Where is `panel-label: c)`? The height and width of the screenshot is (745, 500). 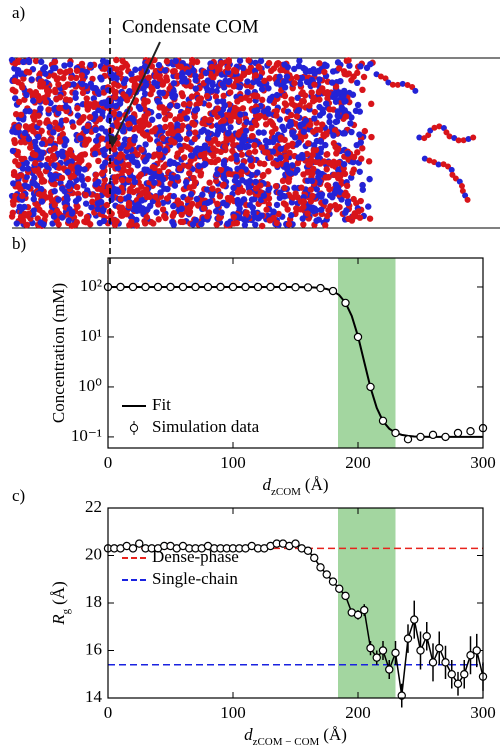 panel-label: c) is located at coordinates (18, 495).